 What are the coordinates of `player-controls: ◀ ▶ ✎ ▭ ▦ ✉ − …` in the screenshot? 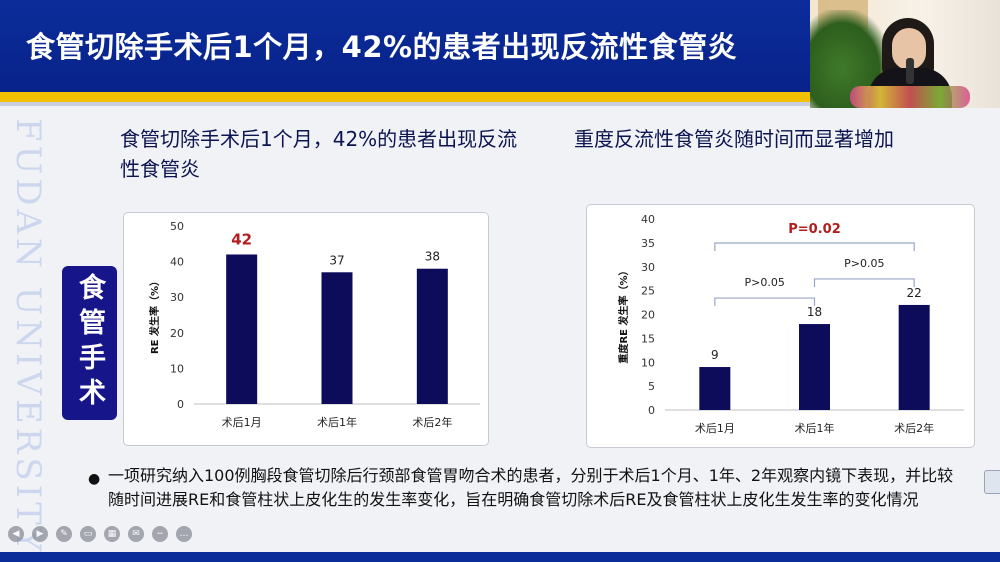 It's located at (108, 534).